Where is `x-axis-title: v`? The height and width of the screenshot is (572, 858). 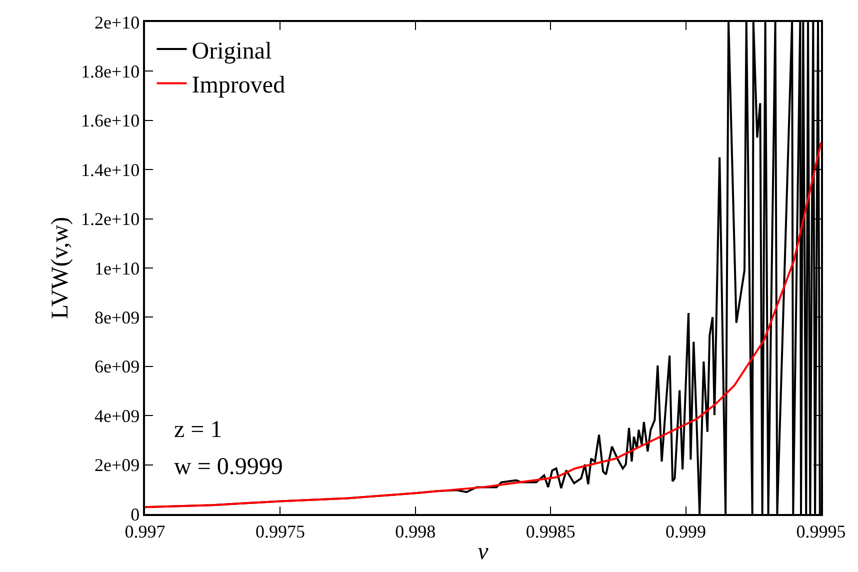
x-axis-title: v is located at coordinates (483, 552).